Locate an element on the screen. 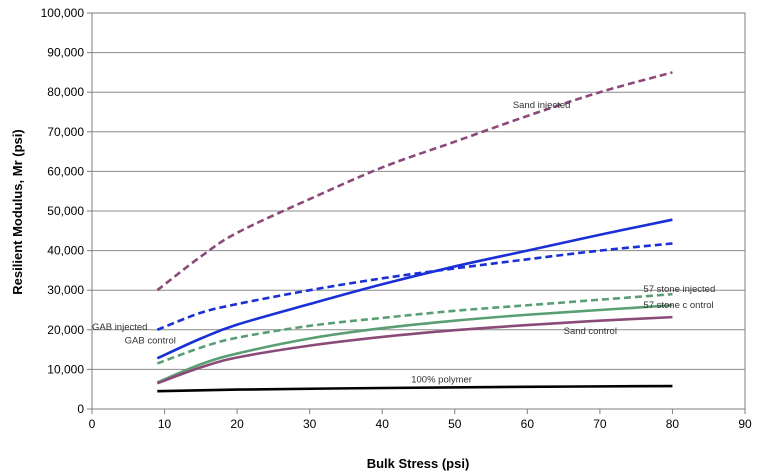  x-tick-labels: 0 10 20 30 40 50 60 70 80 90 is located at coordinates (420, 424).